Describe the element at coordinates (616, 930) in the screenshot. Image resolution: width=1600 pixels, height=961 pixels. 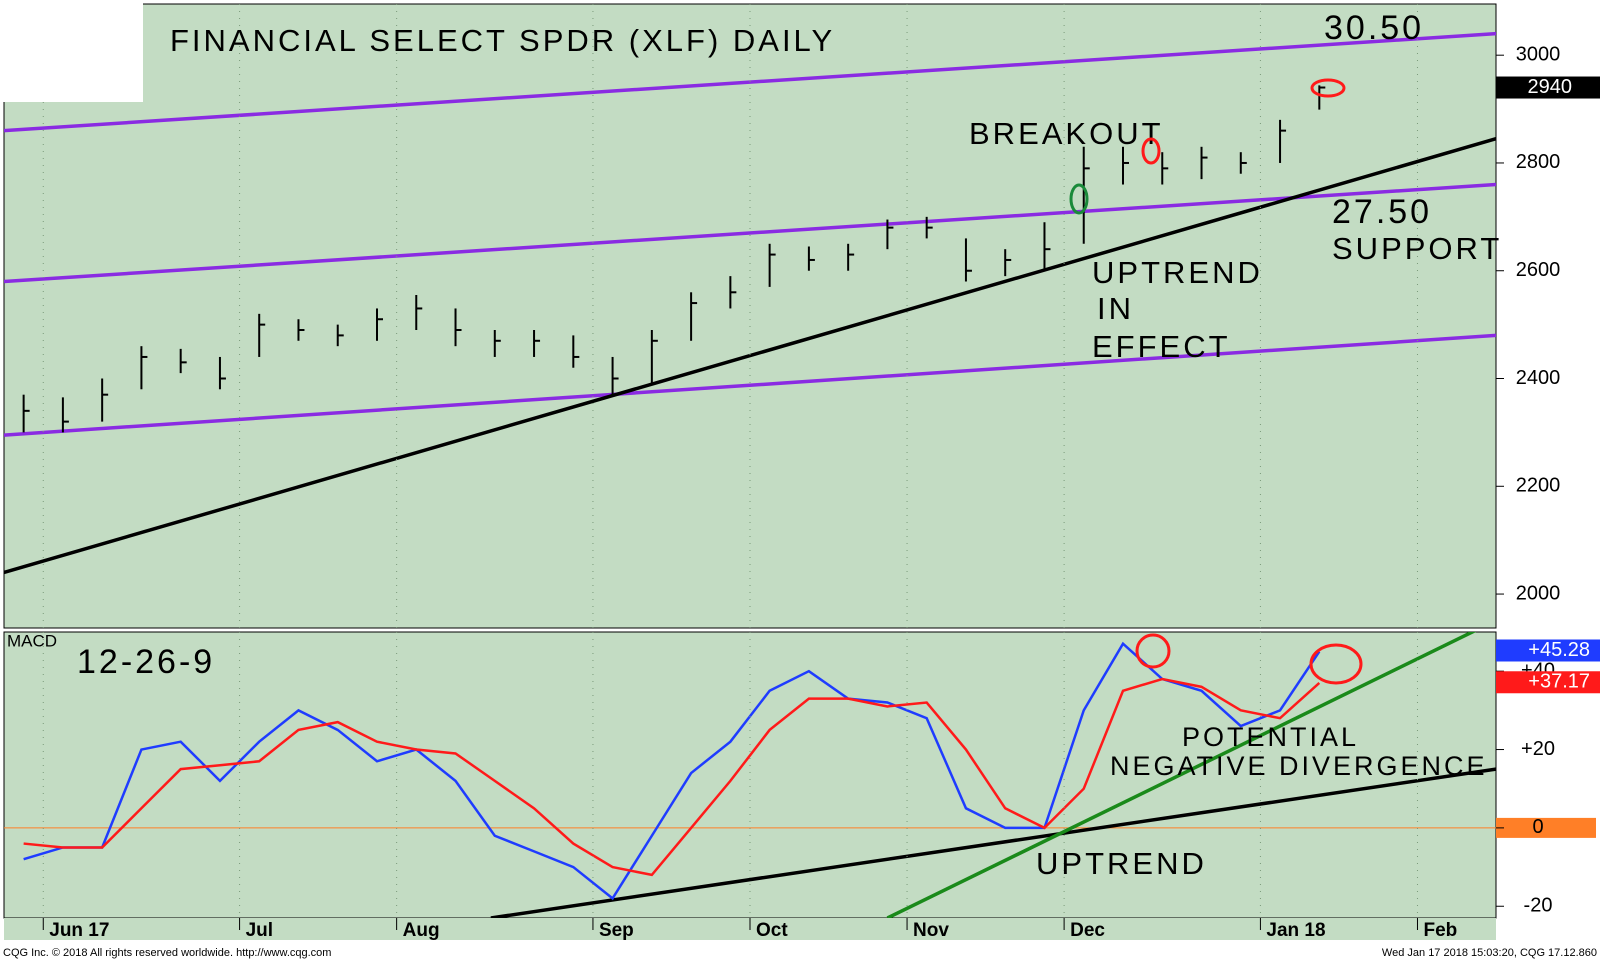
I see `x-tick-label: Sep` at that location.